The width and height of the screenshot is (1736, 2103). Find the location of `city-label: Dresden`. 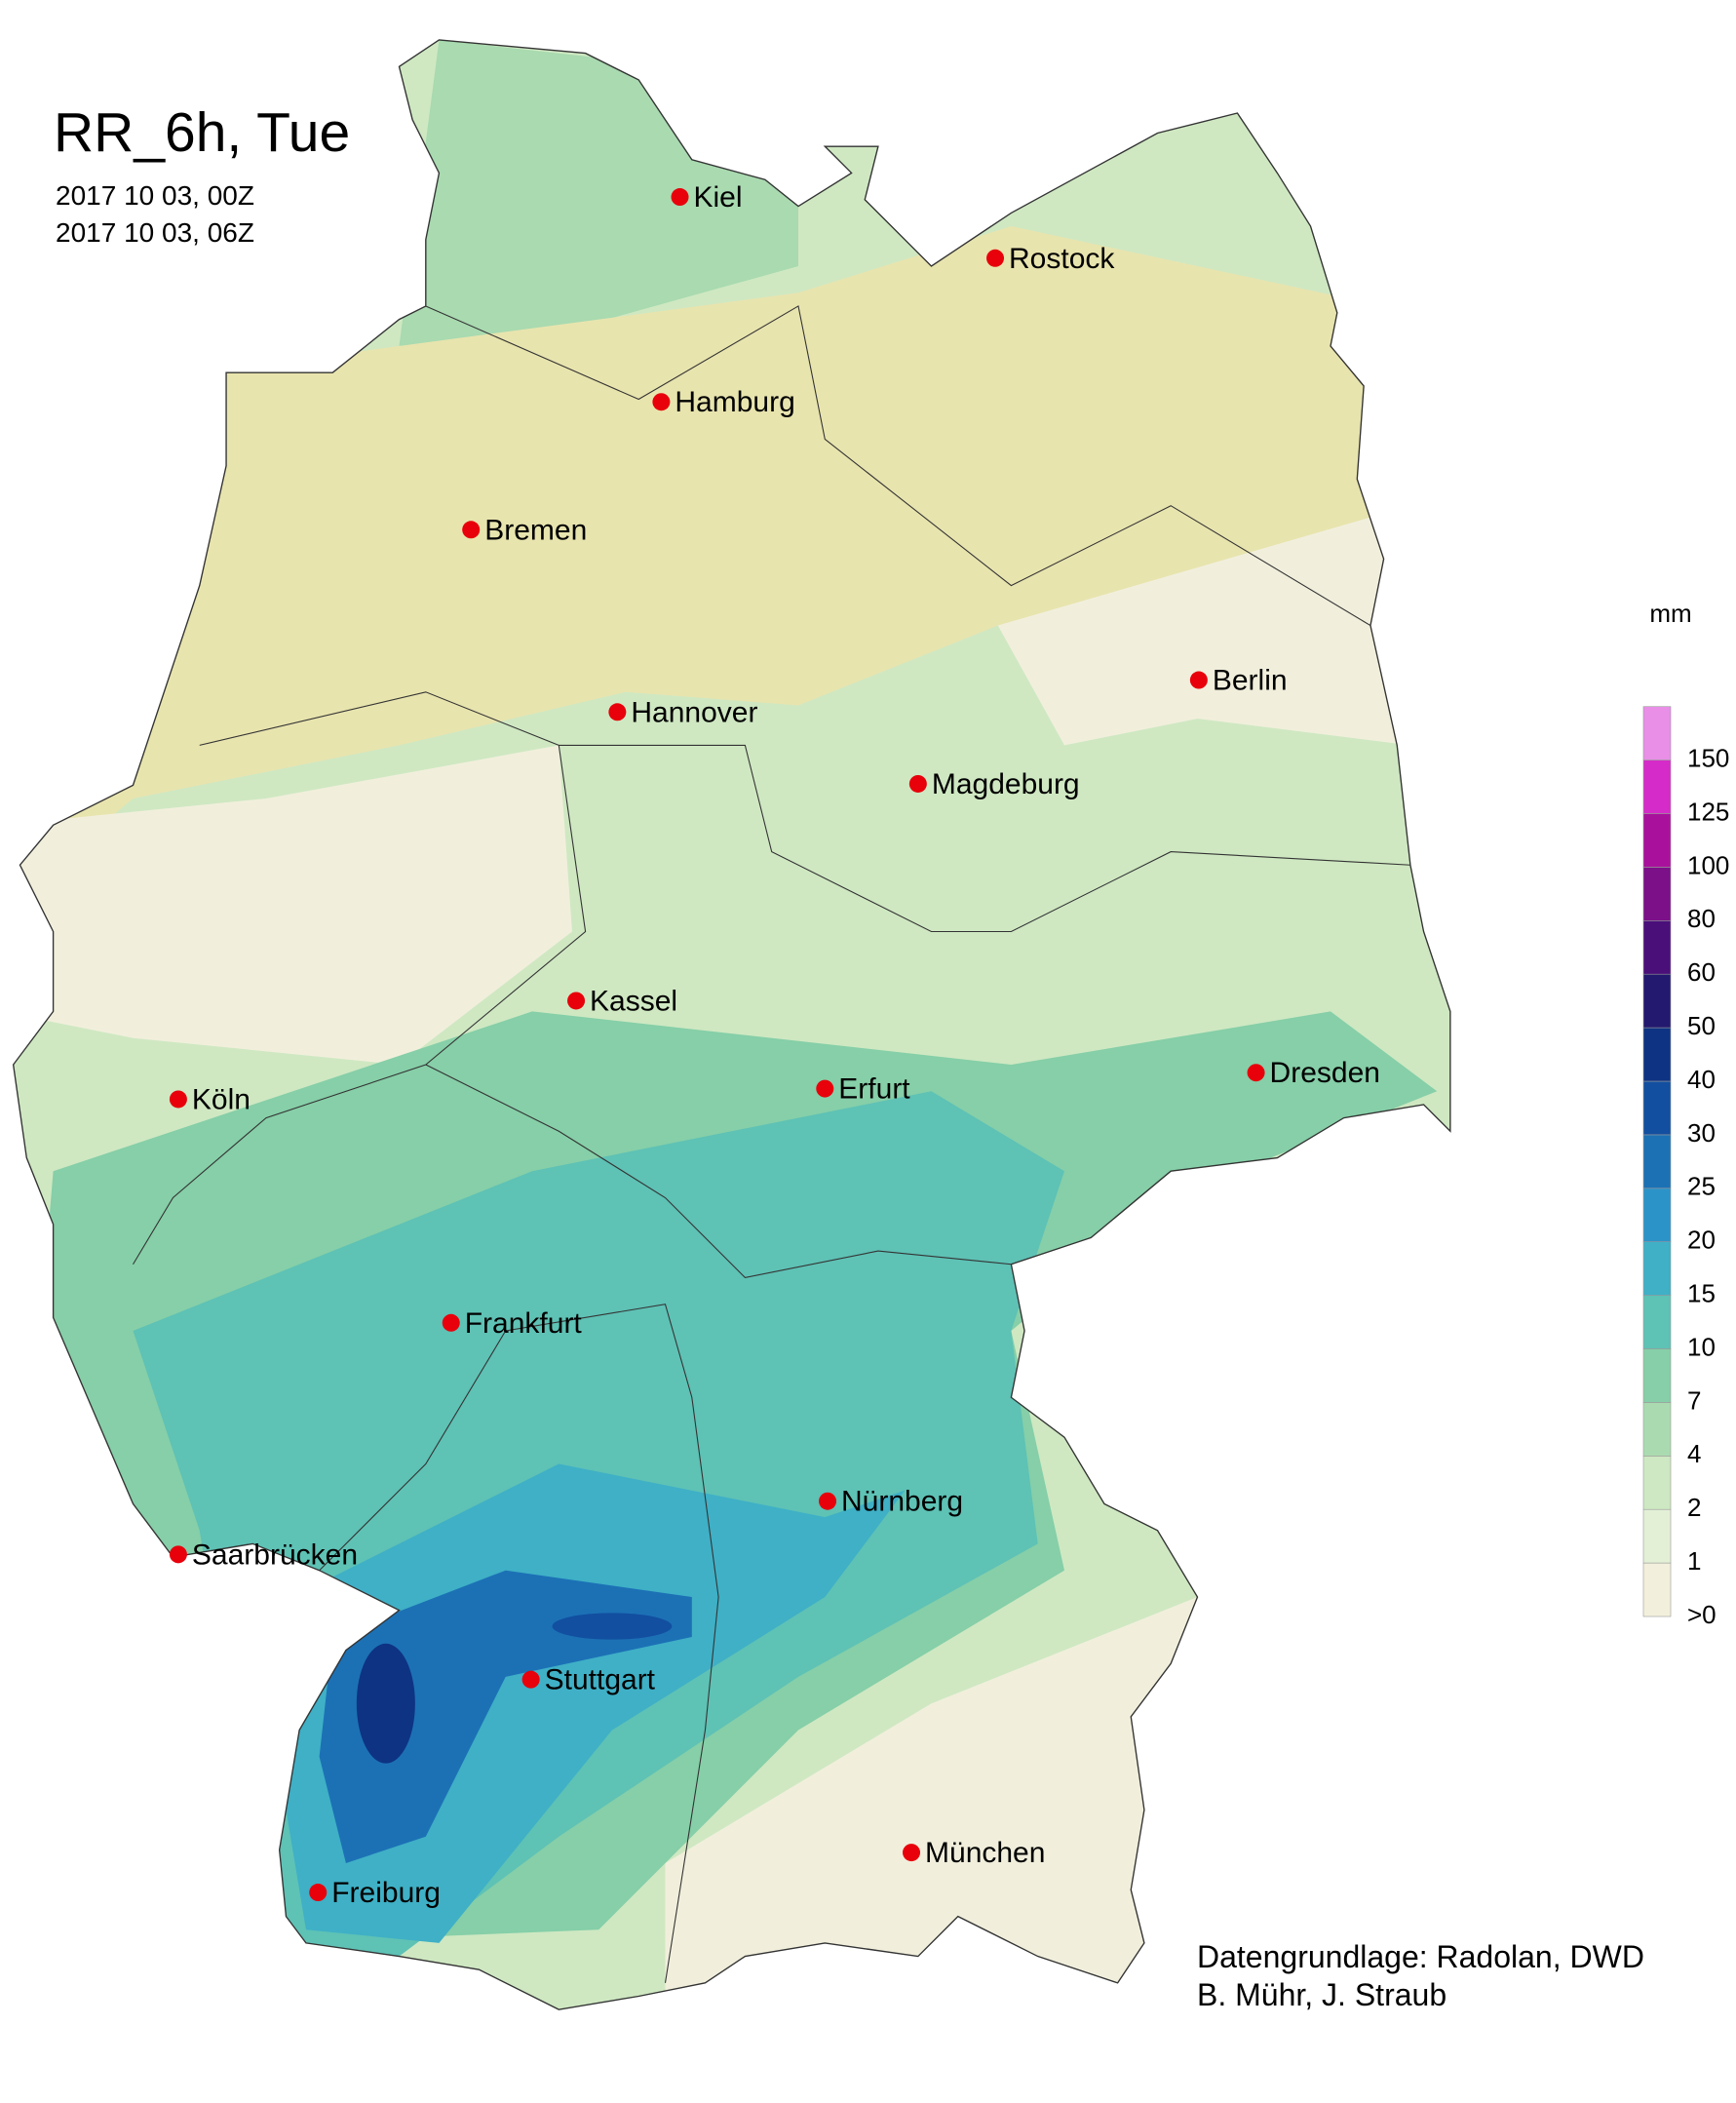

city-label: Dresden is located at coordinates (1325, 1073).